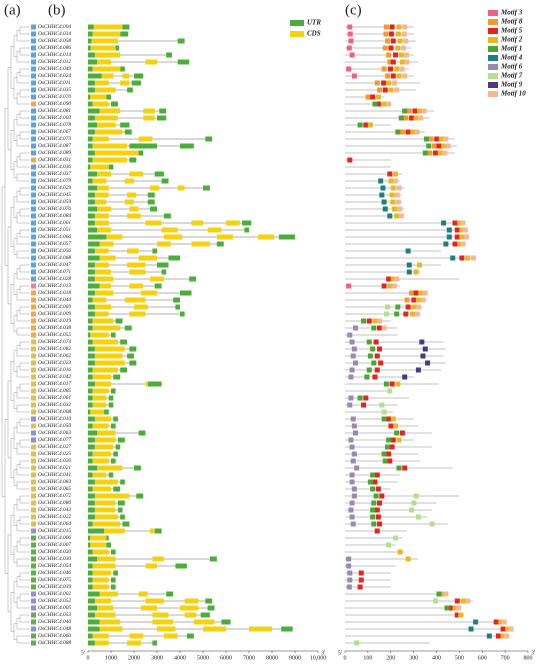  What do you see at coordinates (54, 363) in the screenshot?
I see `gene-label: OsCHHC4.023` at bounding box center [54, 363].